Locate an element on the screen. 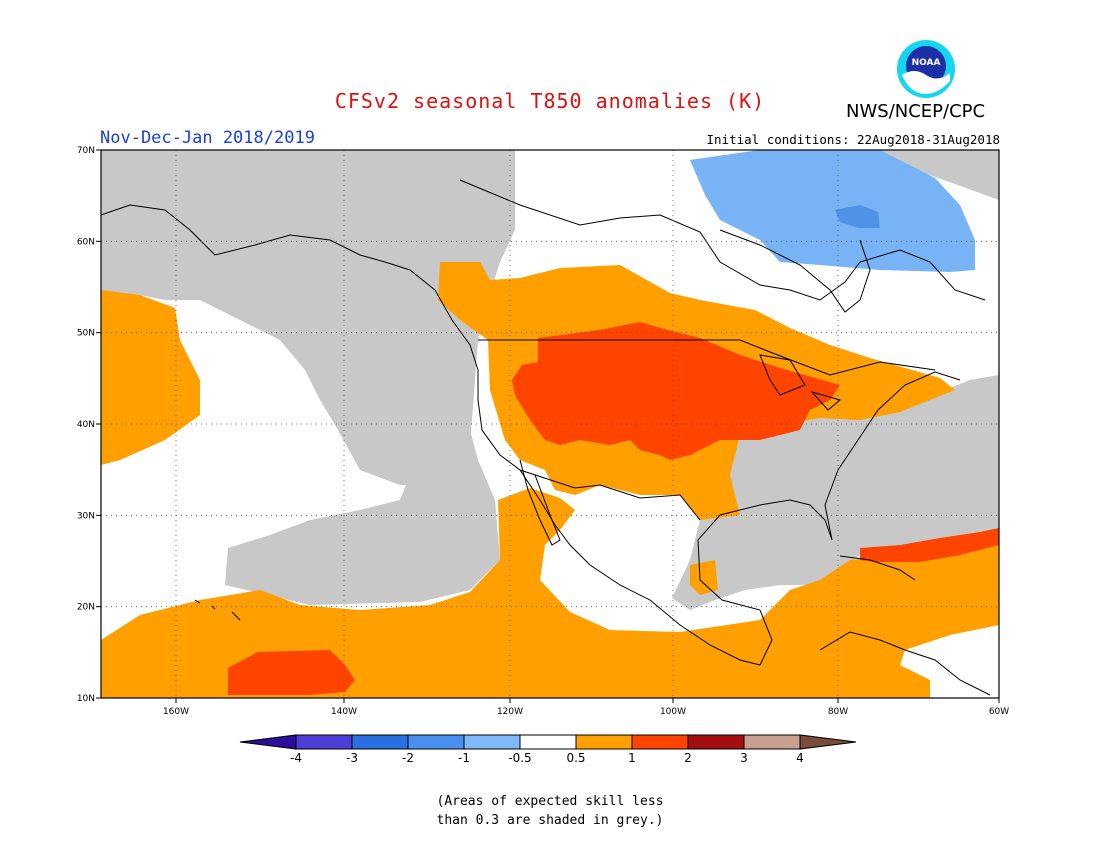 The width and height of the screenshot is (1100, 850). blue-hudson-bay is located at coordinates (832, 211).